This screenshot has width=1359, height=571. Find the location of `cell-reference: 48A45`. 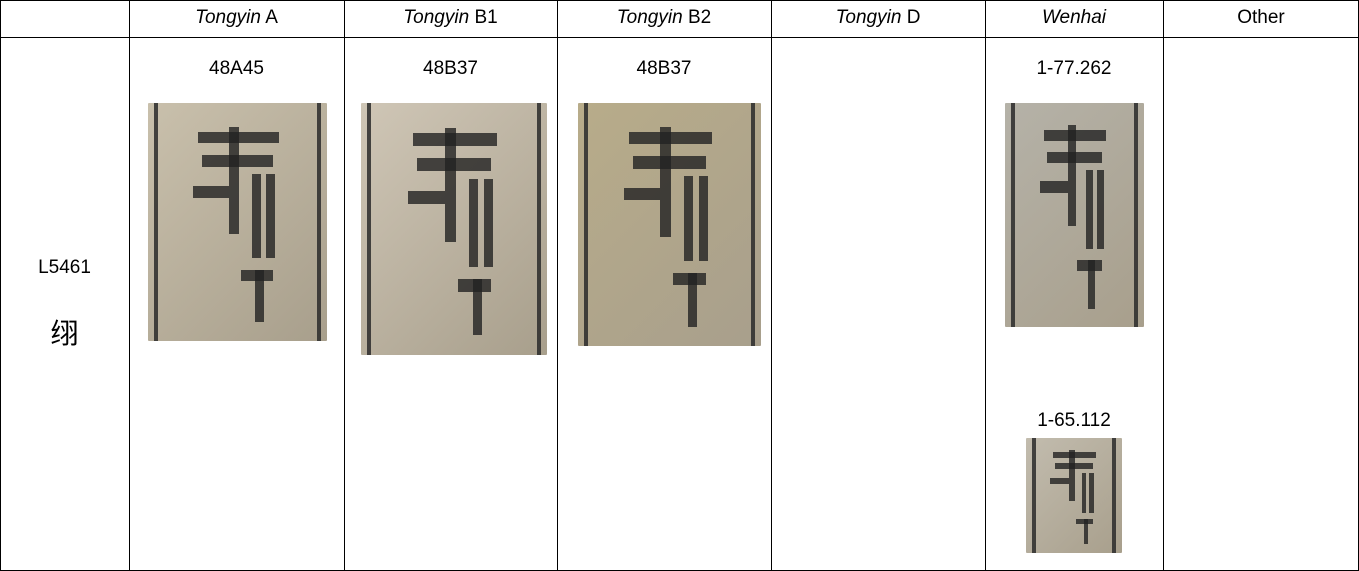

cell-reference: 48A45 is located at coordinates (236, 68).